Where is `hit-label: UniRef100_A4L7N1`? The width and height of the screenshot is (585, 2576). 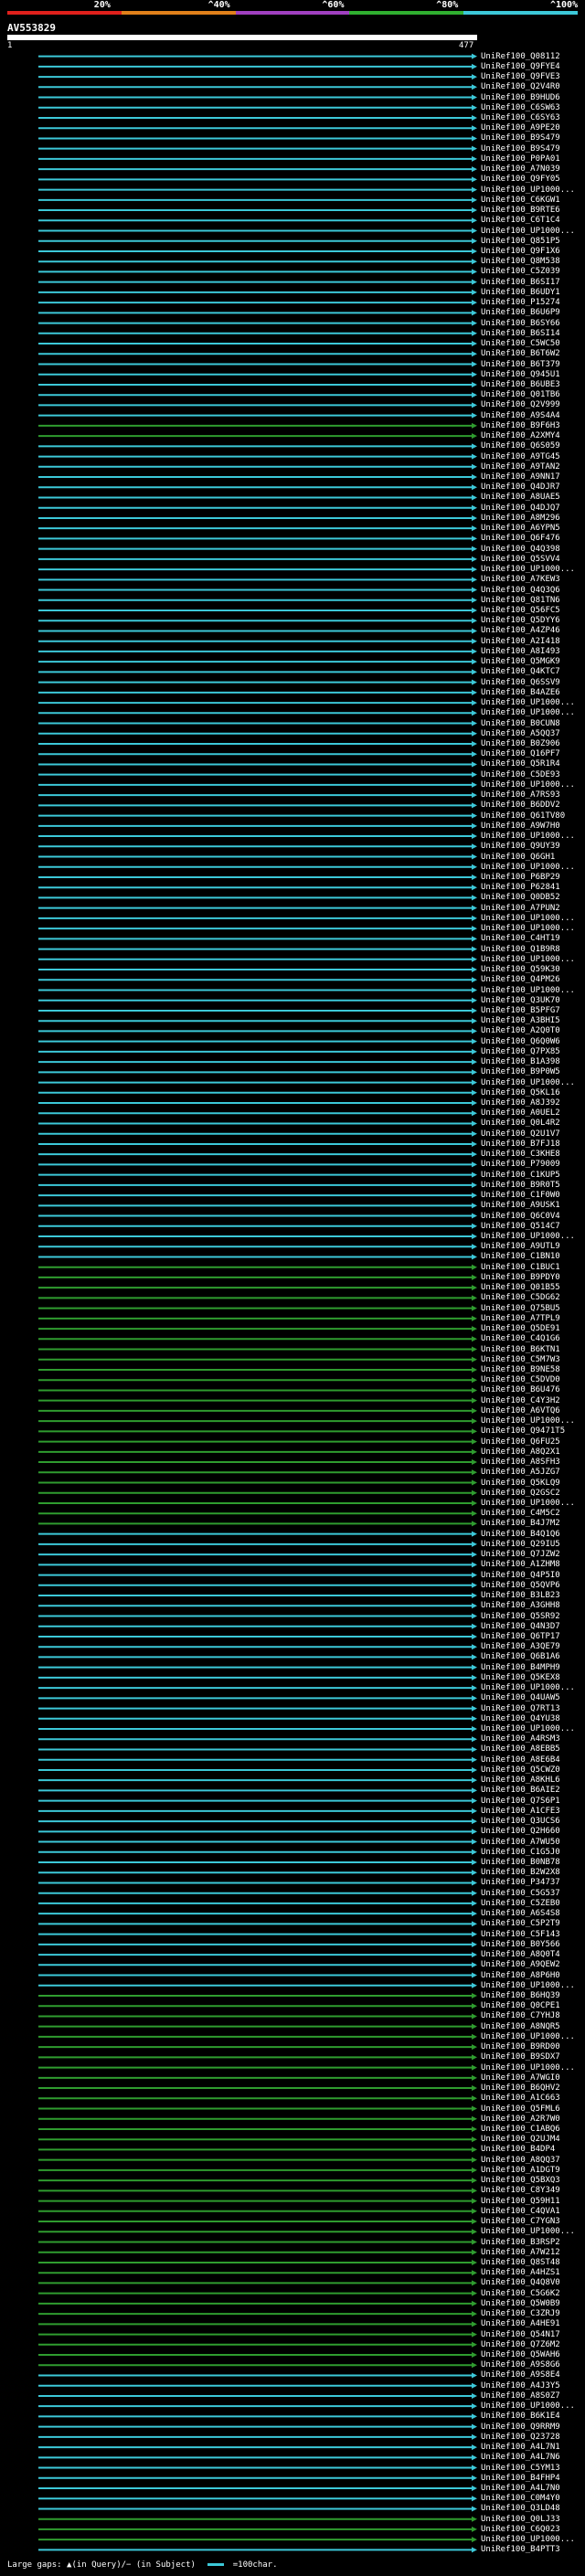 hit-label: UniRef100_A4L7N1 is located at coordinates (520, 2448).